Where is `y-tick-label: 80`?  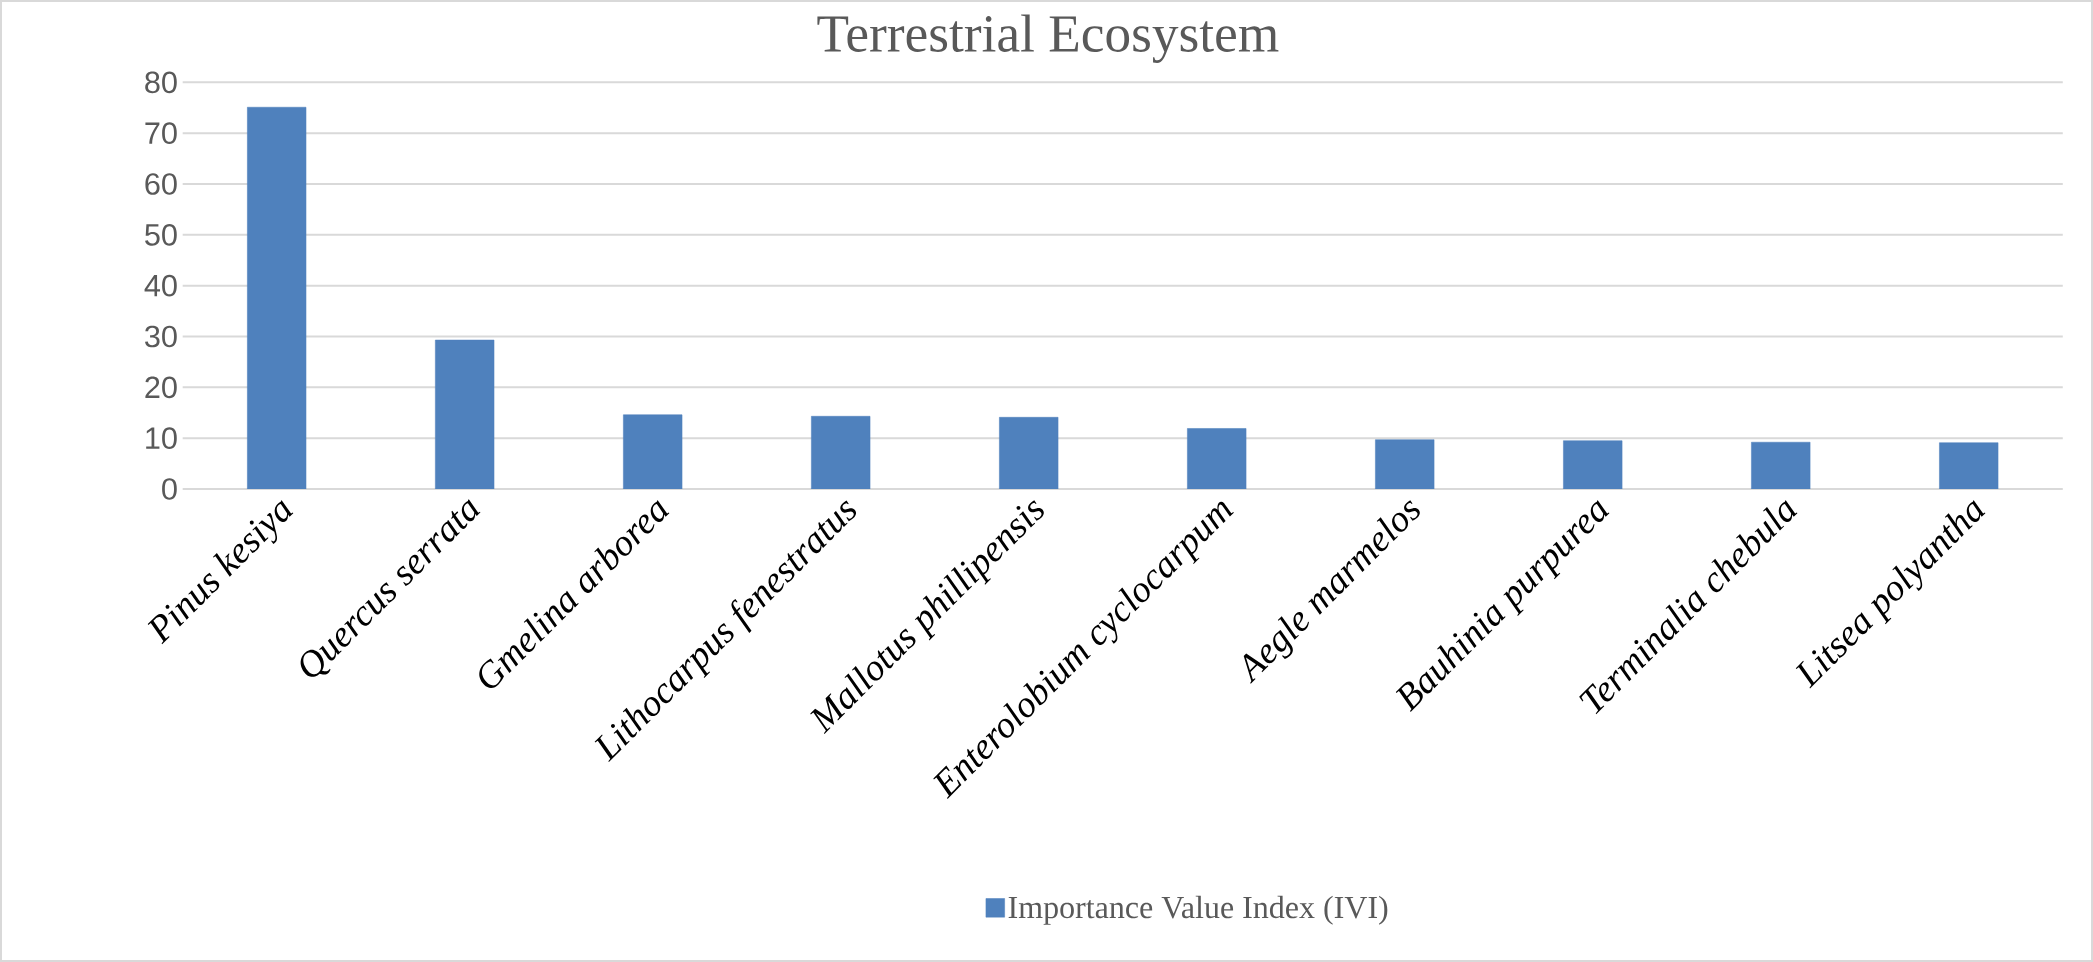
y-tick-label: 80 is located at coordinates (161, 82).